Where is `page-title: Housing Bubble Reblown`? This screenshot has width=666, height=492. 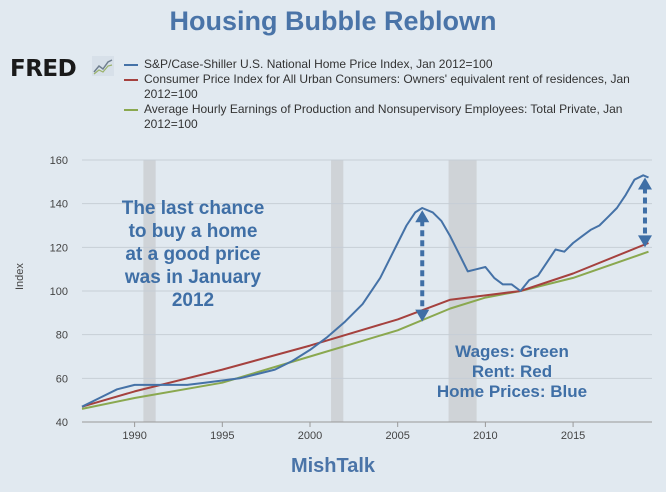
page-title: Housing Bubble Reblown is located at coordinates (333, 21).